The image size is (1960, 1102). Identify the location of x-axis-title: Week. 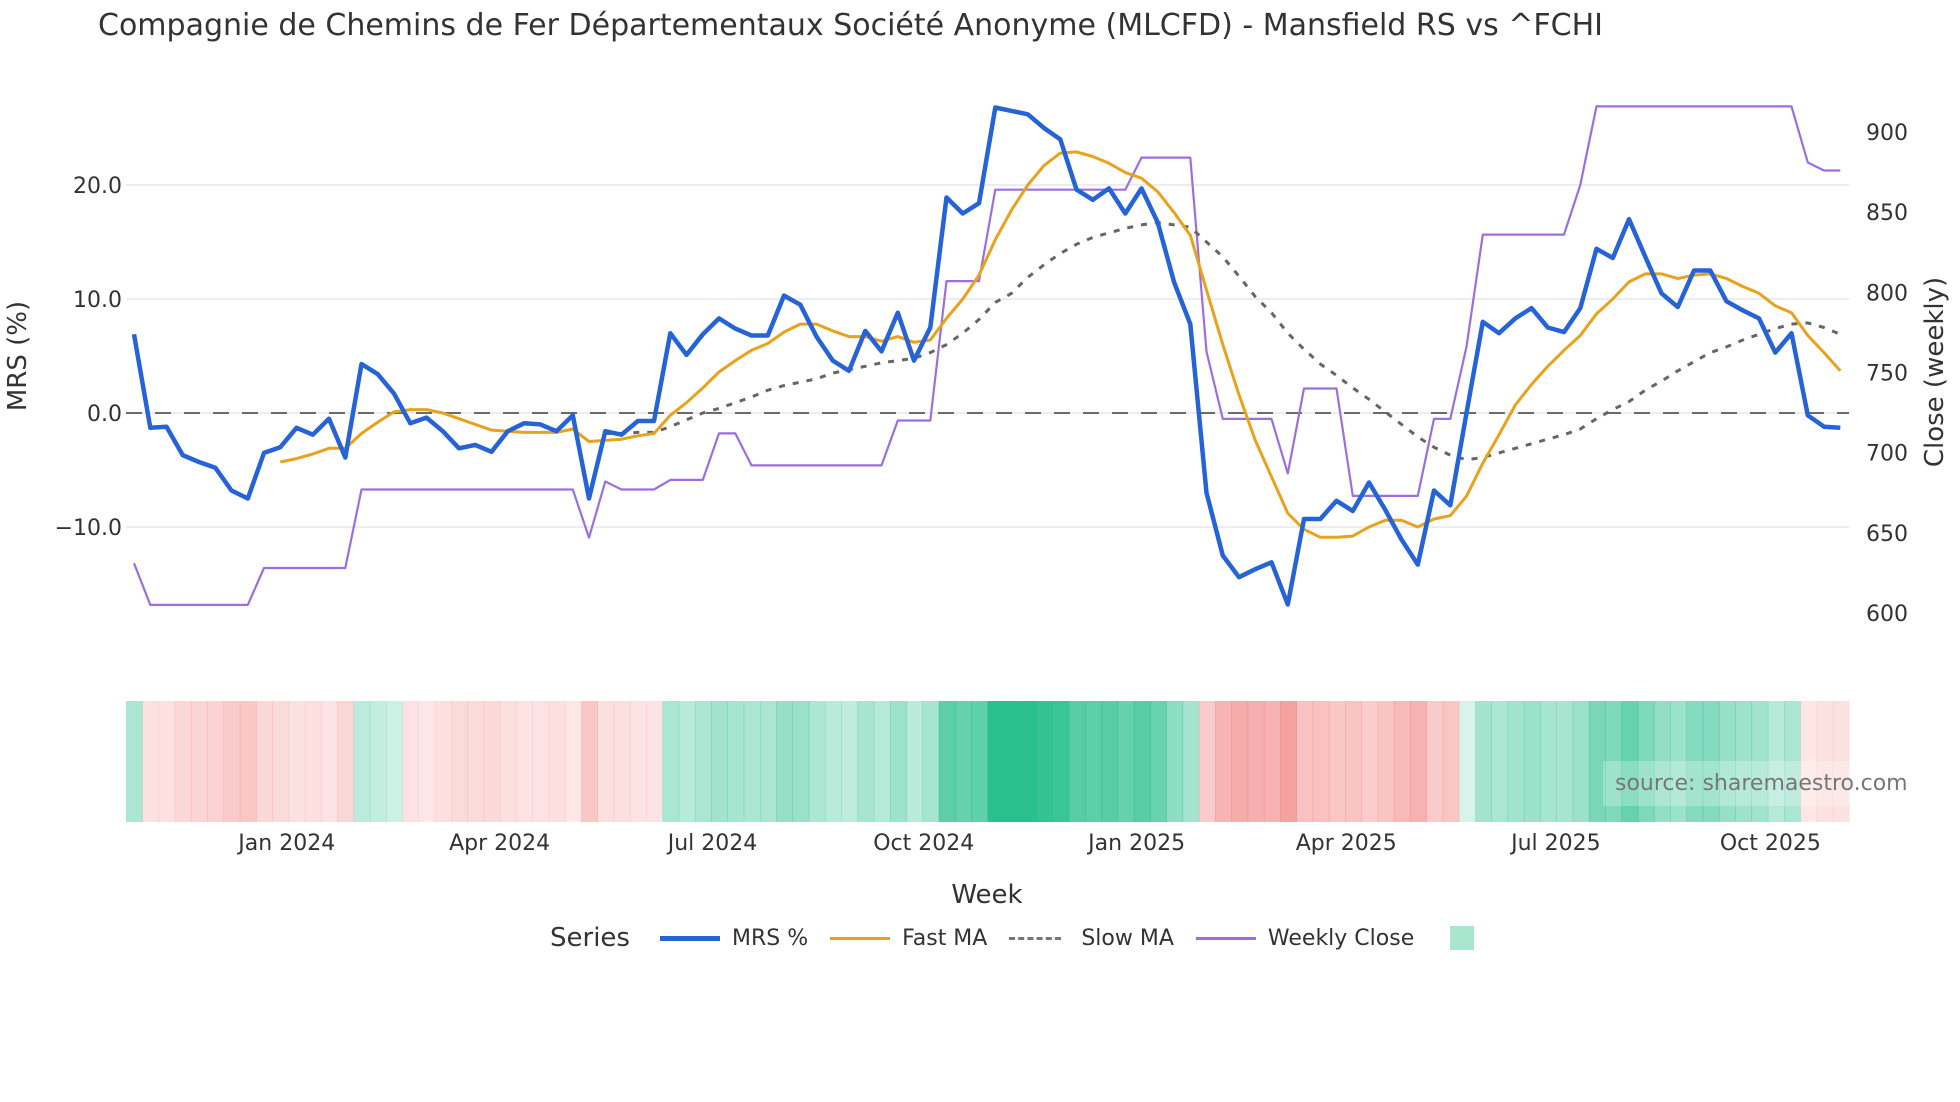
(986, 895).